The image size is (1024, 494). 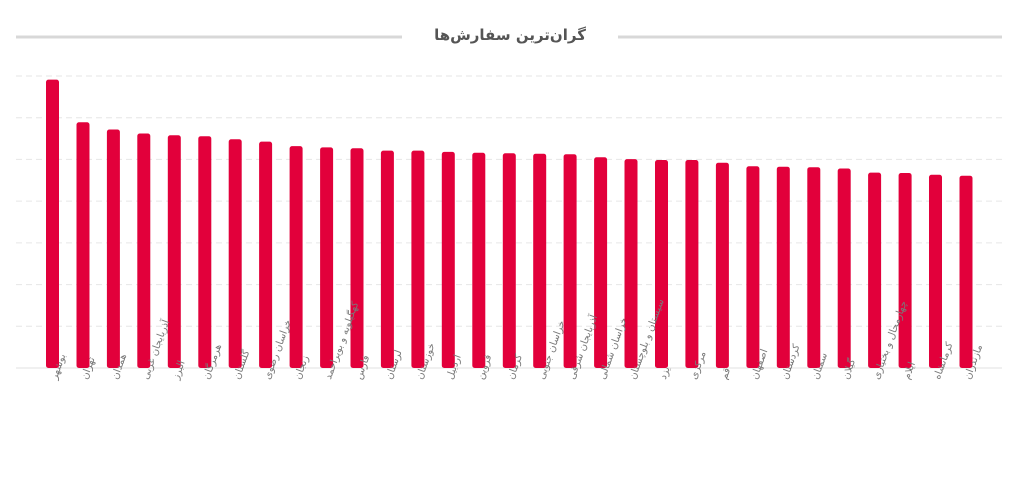 I want to click on x-tick-label: قم, so click(x=726, y=373).